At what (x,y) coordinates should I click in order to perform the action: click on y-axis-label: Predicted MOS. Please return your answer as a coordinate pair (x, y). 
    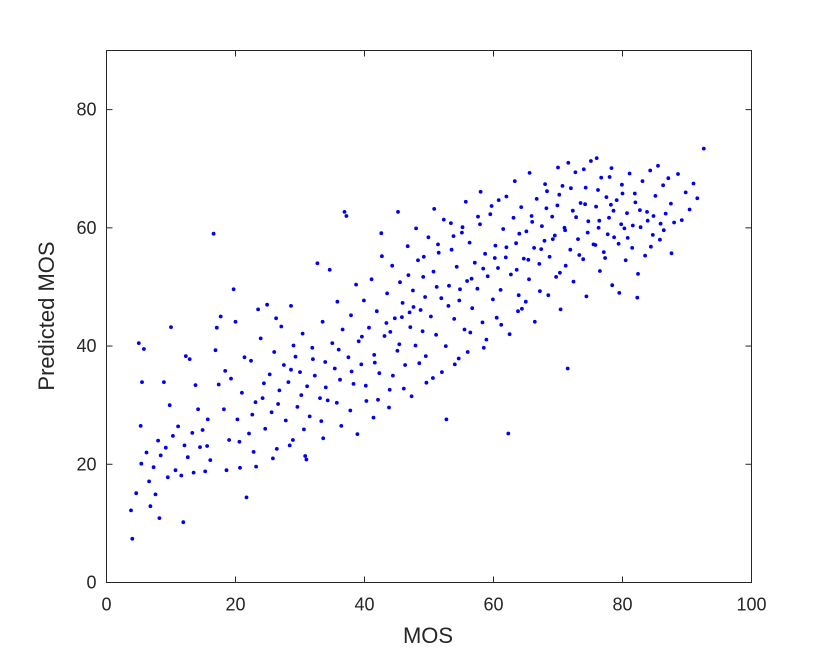
    Looking at the image, I should click on (46, 315).